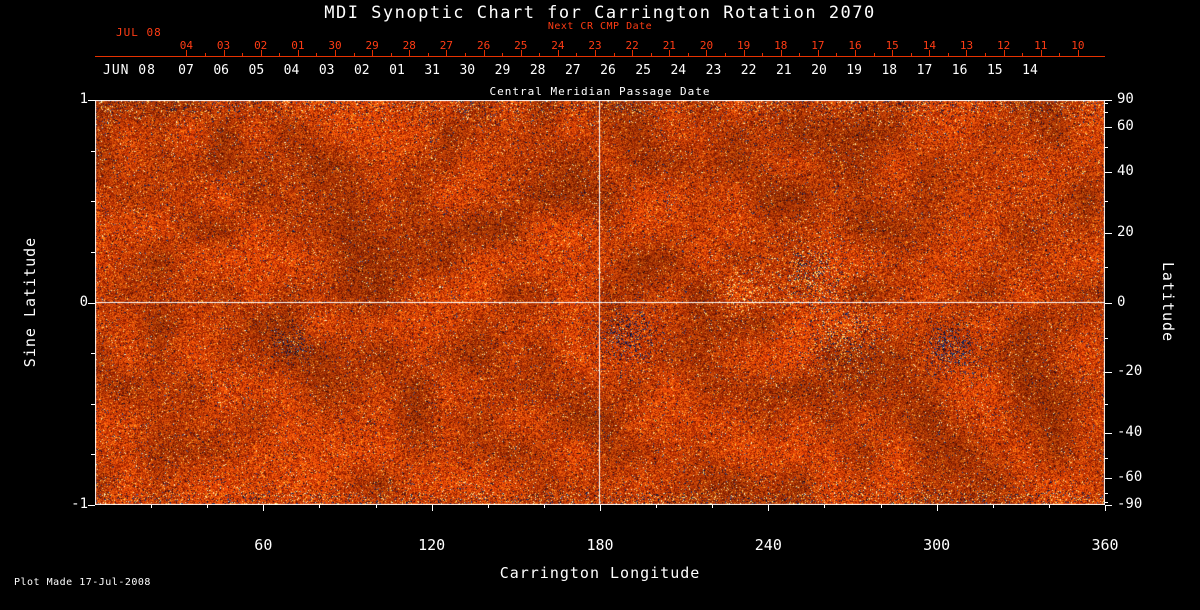 This screenshot has width=1200, height=610. Describe the element at coordinates (83, 99) in the screenshot. I see `sine-latitude-tick-label: 1` at that location.